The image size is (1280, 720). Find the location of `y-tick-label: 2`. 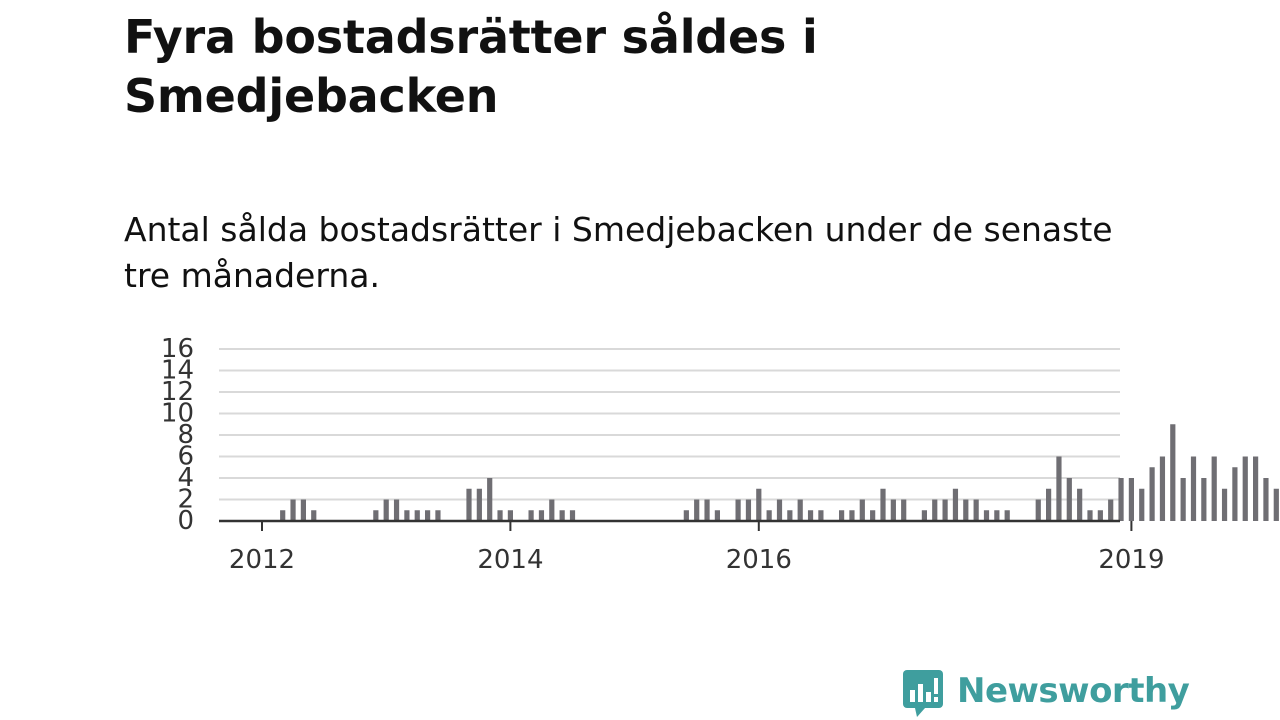

y-tick-label: 2 is located at coordinates (185, 500).